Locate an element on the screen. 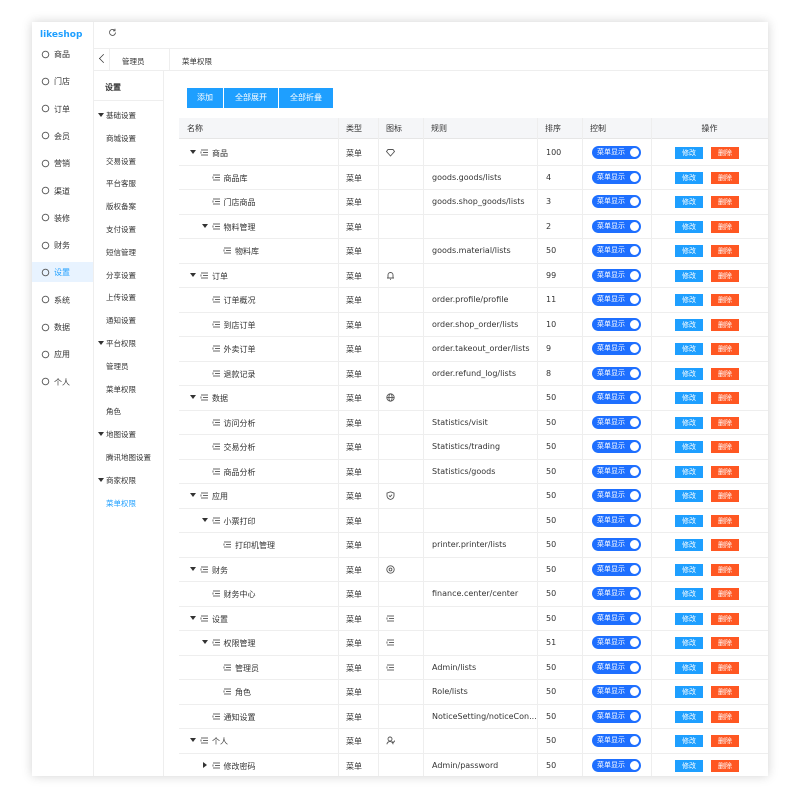 The width and height of the screenshot is (800, 800). tab is located at coordinates (199, 59).